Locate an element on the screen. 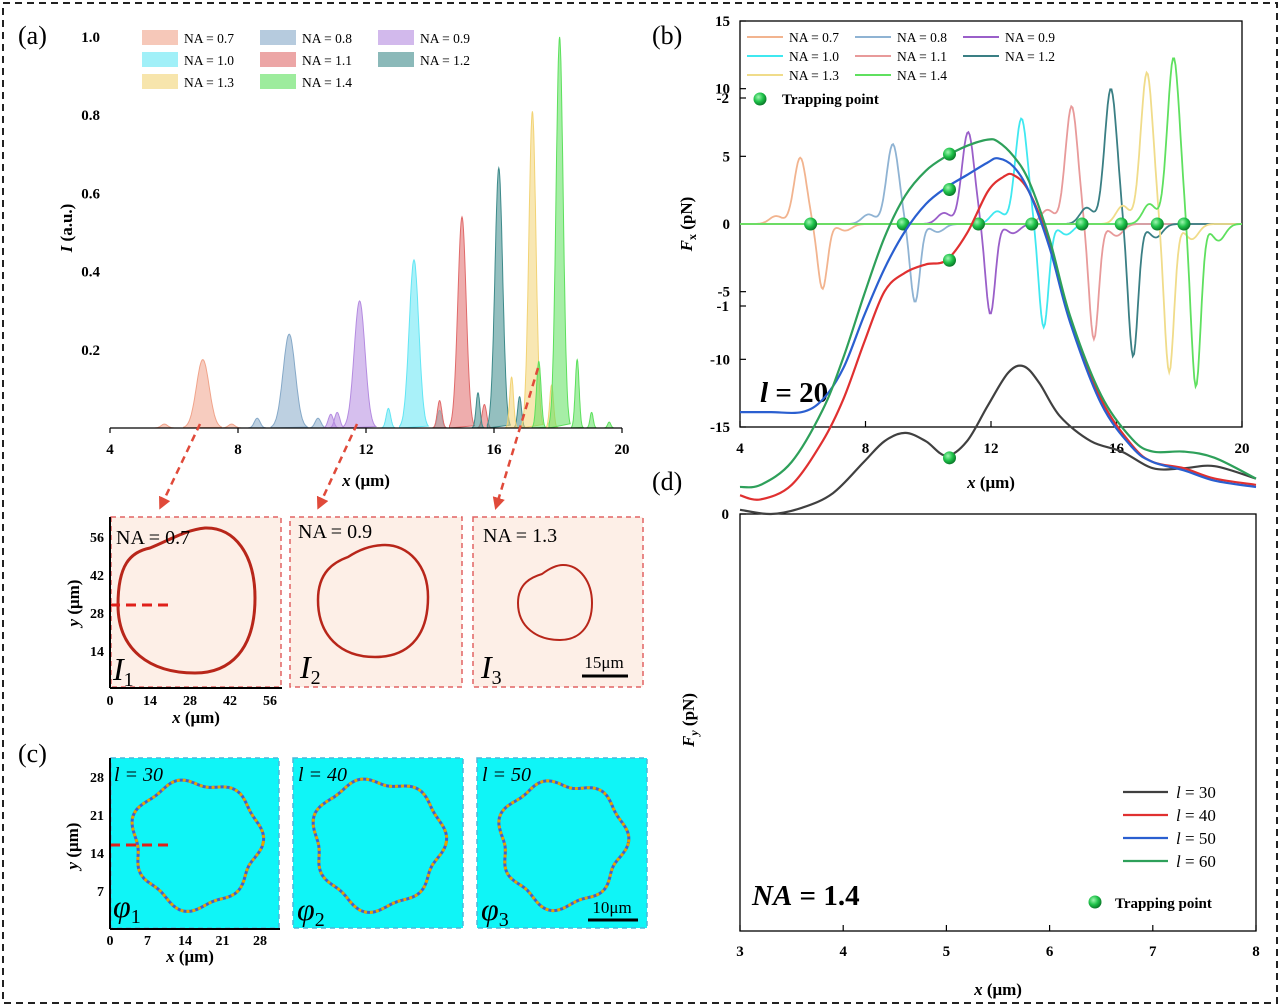 The width and height of the screenshot is (1280, 1006). chart-d-x-ticks: 3 4 5 6 7 8 is located at coordinates (998, 942).